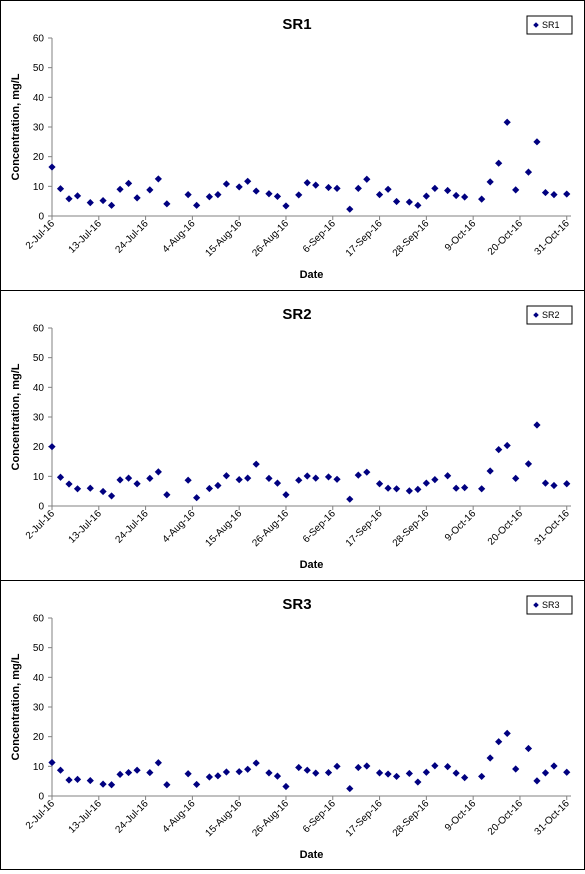 Image resolution: width=585 pixels, height=874 pixels. I want to click on chart-title: SR2, so click(296, 314).